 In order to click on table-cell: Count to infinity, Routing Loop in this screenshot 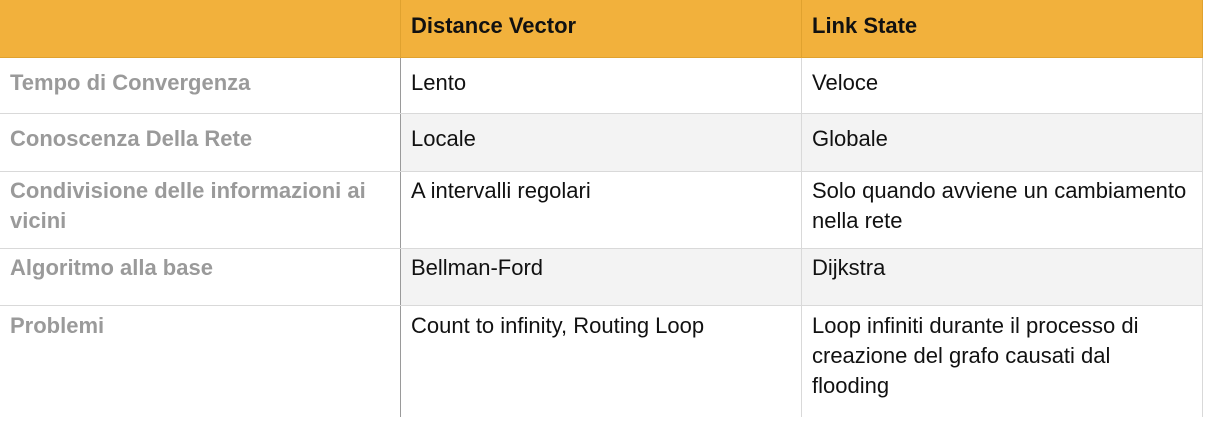, I will do `click(600, 361)`.